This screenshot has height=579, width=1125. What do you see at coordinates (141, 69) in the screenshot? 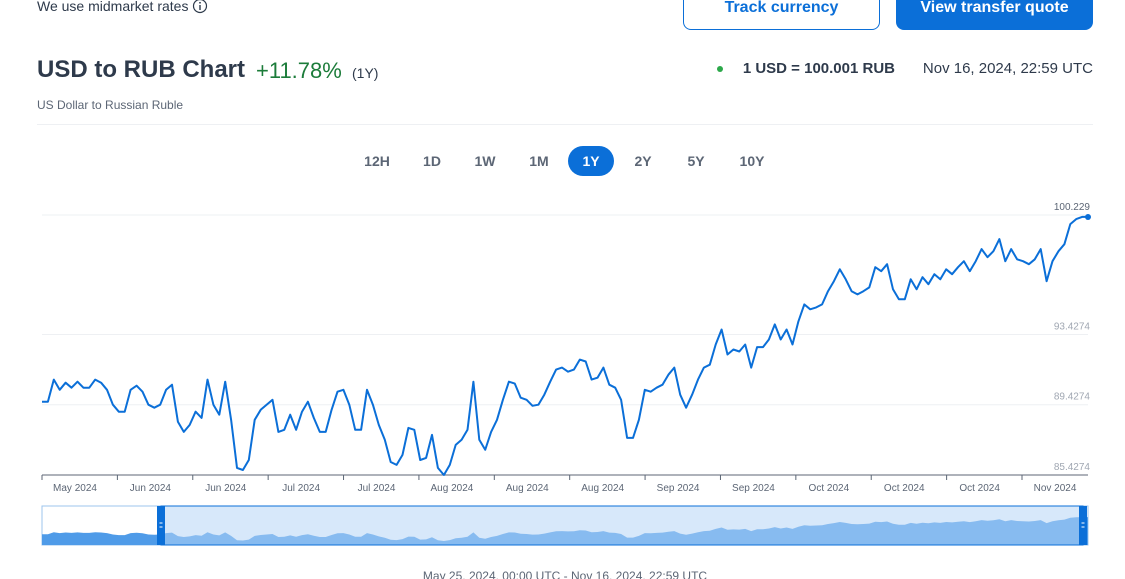
I see `chart-title: USD to RUB Chart` at bounding box center [141, 69].